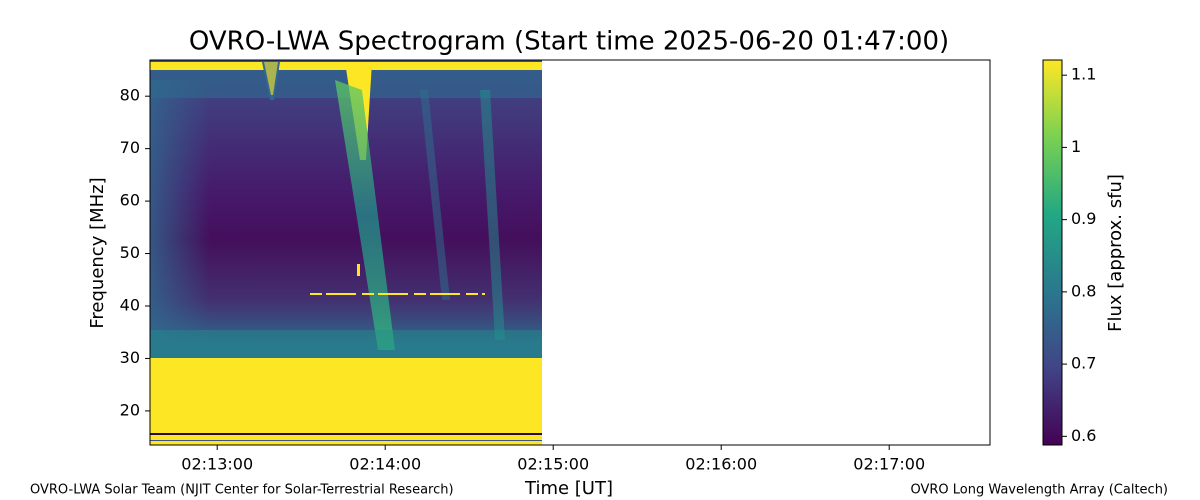 Image resolution: width=1200 pixels, height=500 pixels. Describe the element at coordinates (385, 464) in the screenshot. I see `x-tick-label: 02:14:00` at that location.